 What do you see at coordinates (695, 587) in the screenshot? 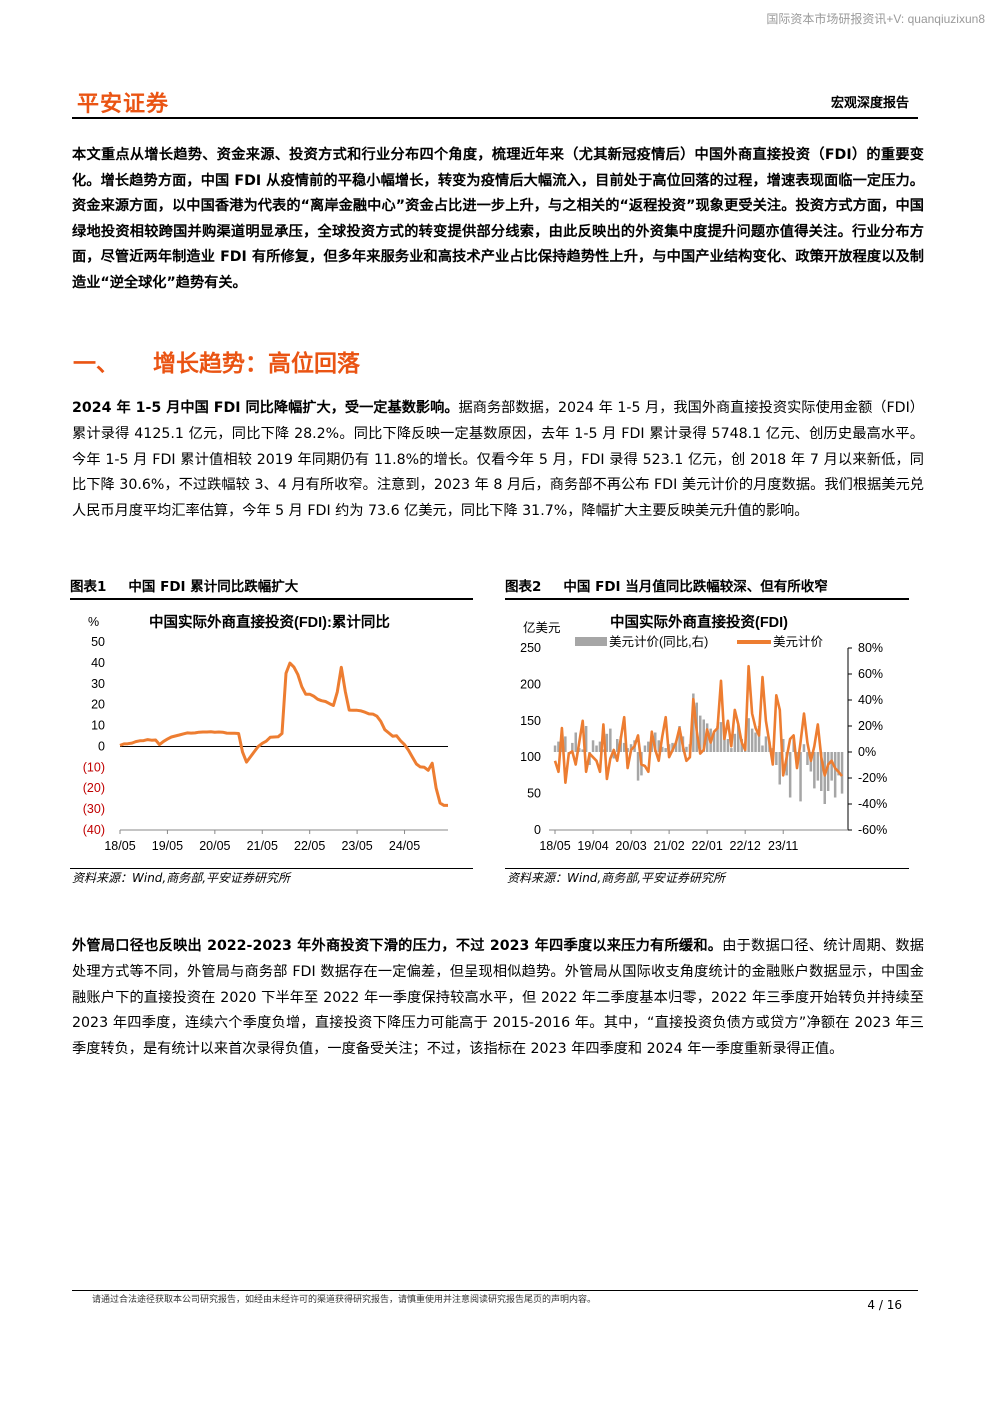
I see `figure-title-text: 中国 FDI 当月值同比跌幅较深、但有所收窄` at bounding box center [695, 587].